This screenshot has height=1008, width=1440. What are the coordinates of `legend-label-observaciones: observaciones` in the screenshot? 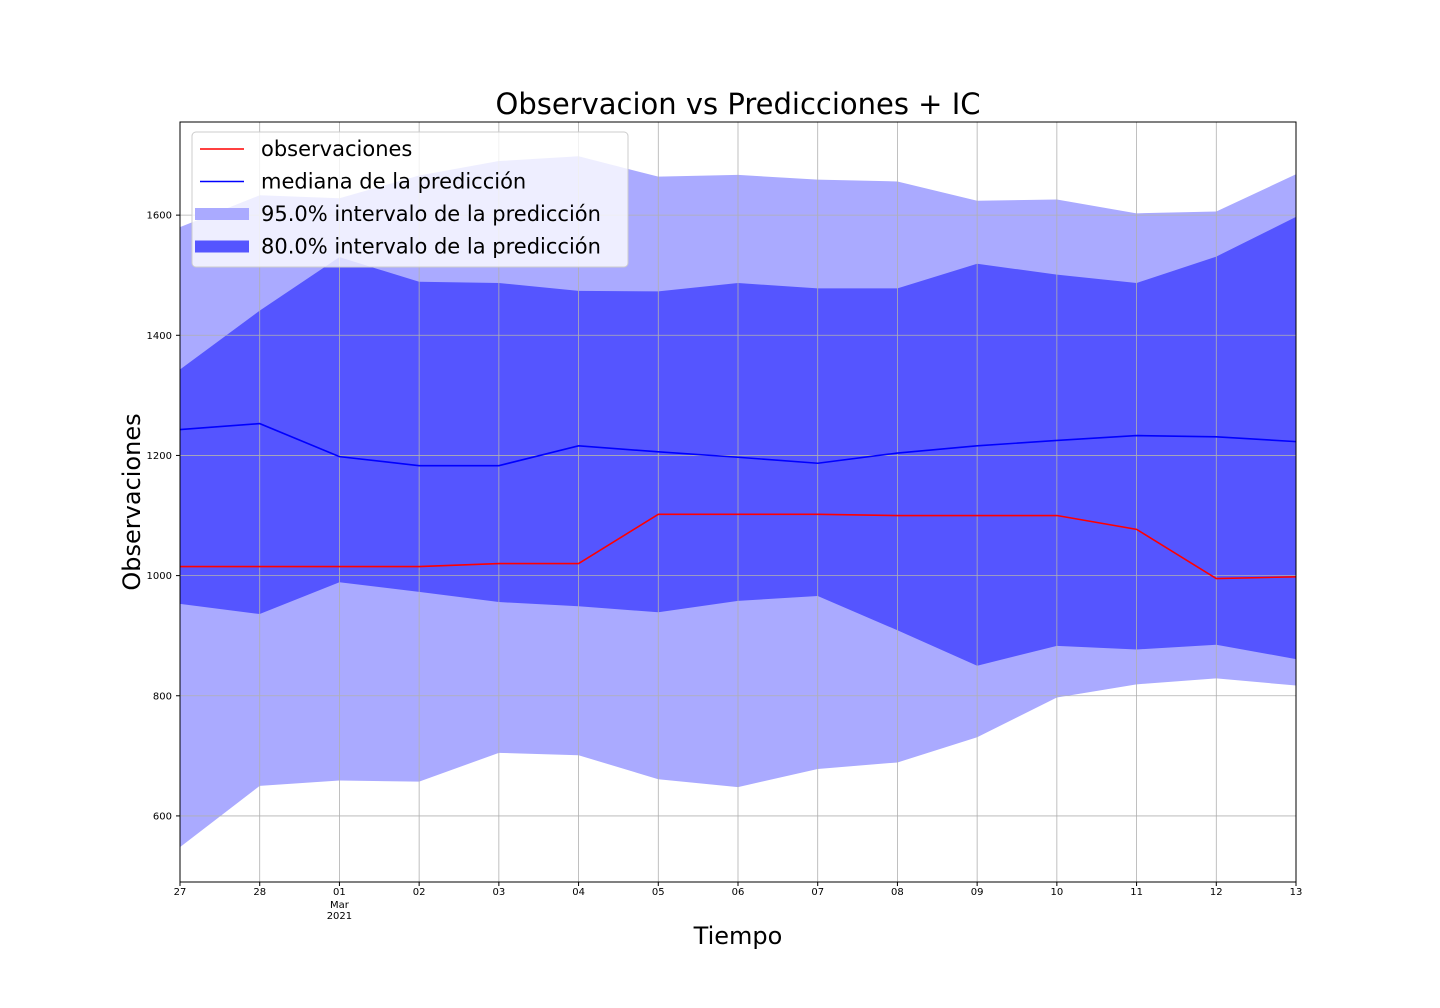 It's located at (336, 149).